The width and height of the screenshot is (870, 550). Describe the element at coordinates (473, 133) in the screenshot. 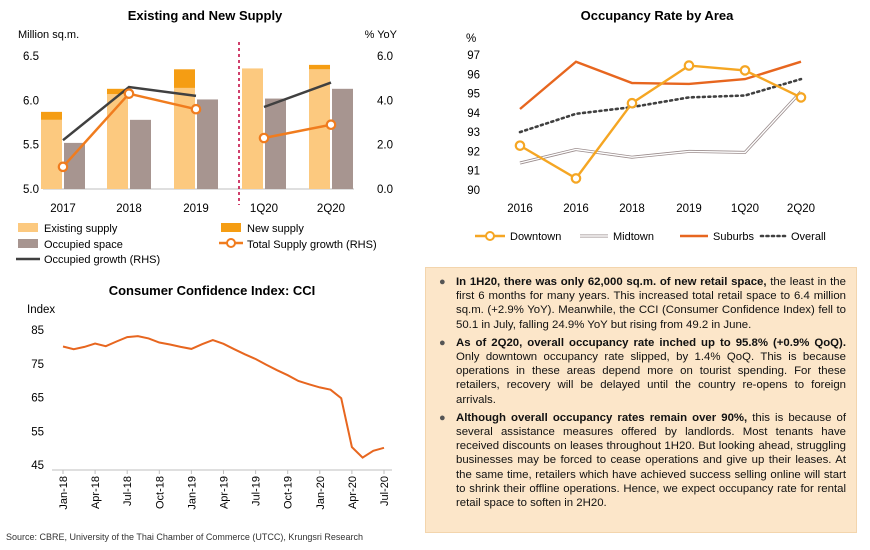

I see `y-tick: 93` at that location.